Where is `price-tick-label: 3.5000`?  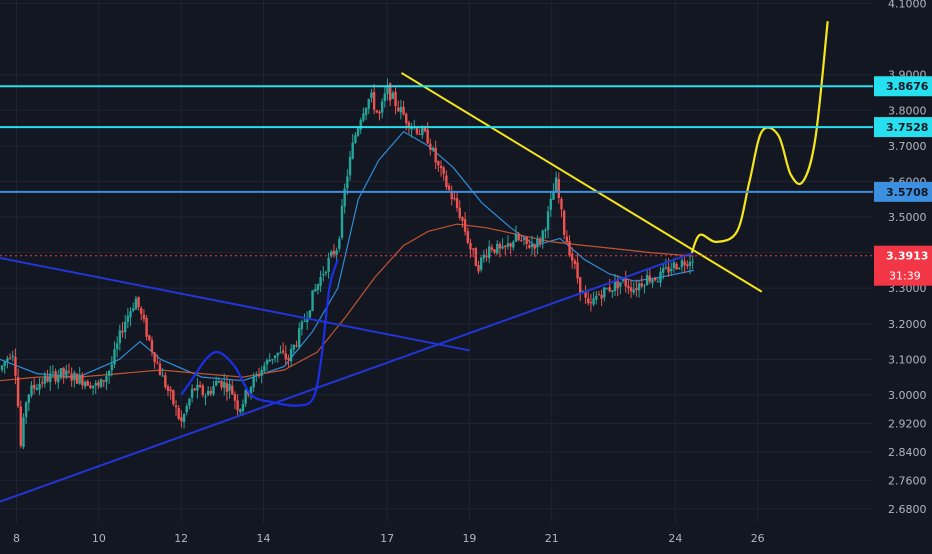
price-tick-label: 3.5000 is located at coordinates (907, 217).